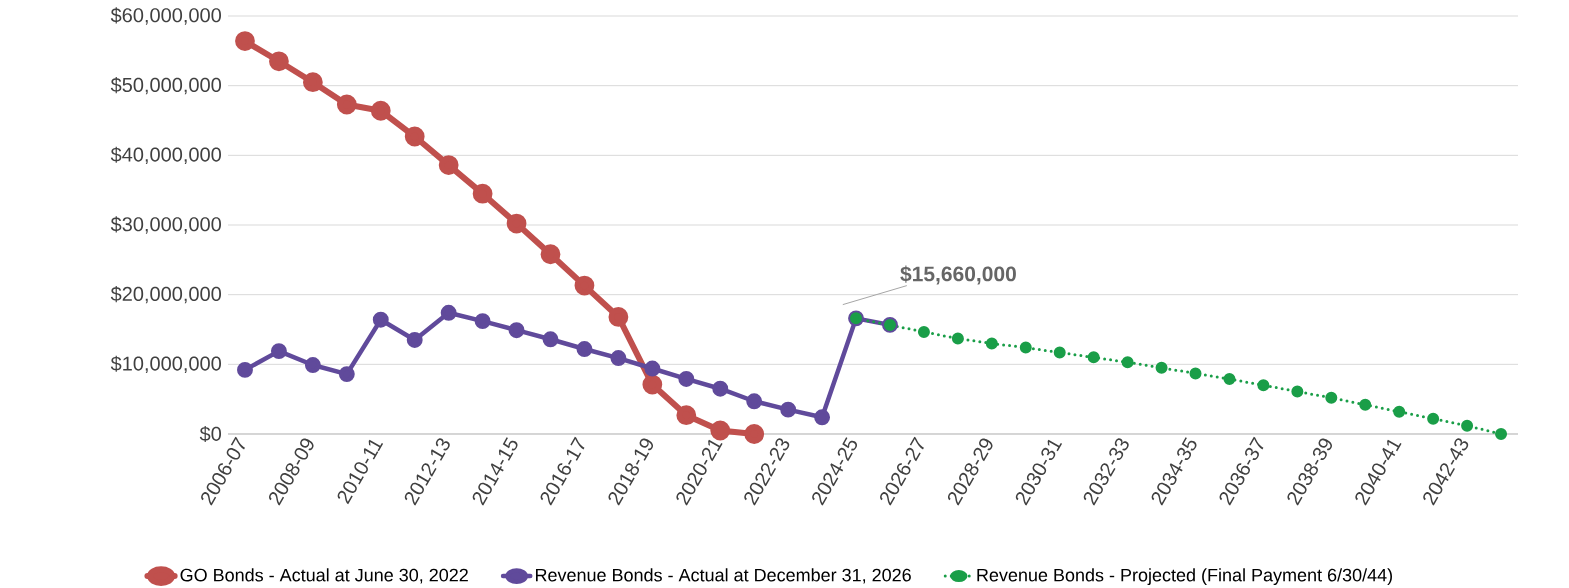 This screenshot has width=1569, height=588. What do you see at coordinates (165, 16) in the screenshot?
I see `y-tick-label: $60,000,000` at bounding box center [165, 16].